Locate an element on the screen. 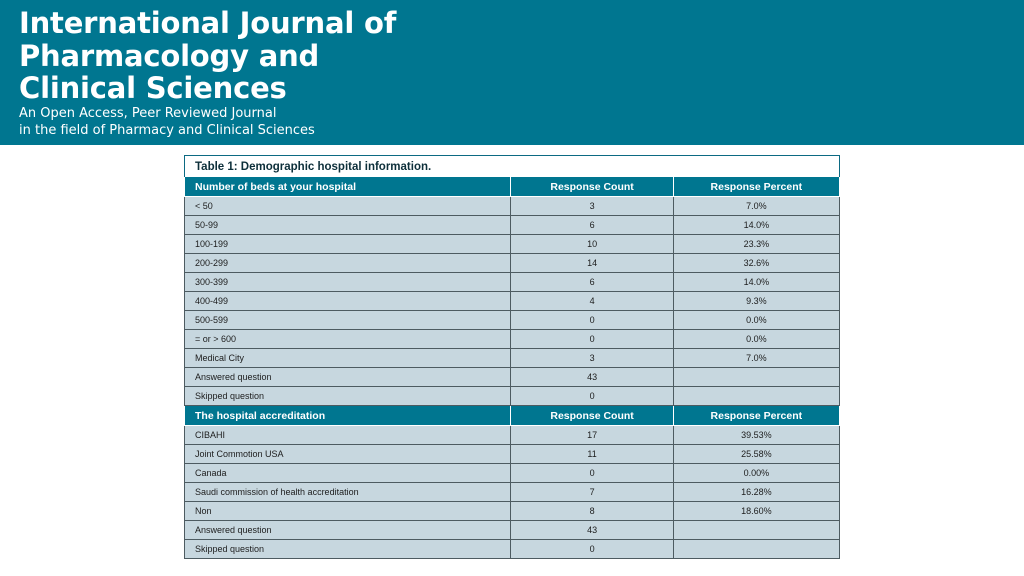  response-percent: 32.6% is located at coordinates (756, 263).